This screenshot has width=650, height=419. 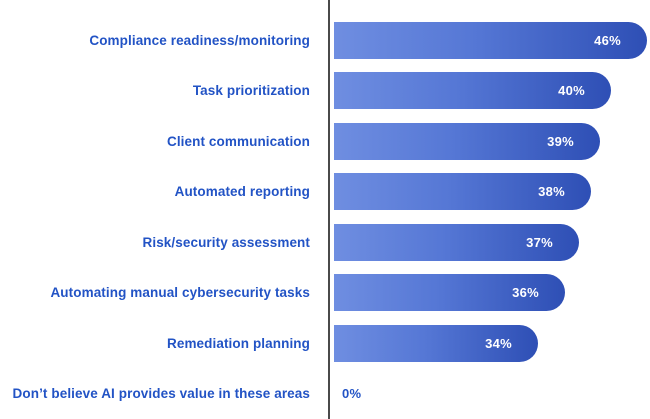 What do you see at coordinates (325, 192) in the screenshot?
I see `bar-row: Automated reporting 38%` at bounding box center [325, 192].